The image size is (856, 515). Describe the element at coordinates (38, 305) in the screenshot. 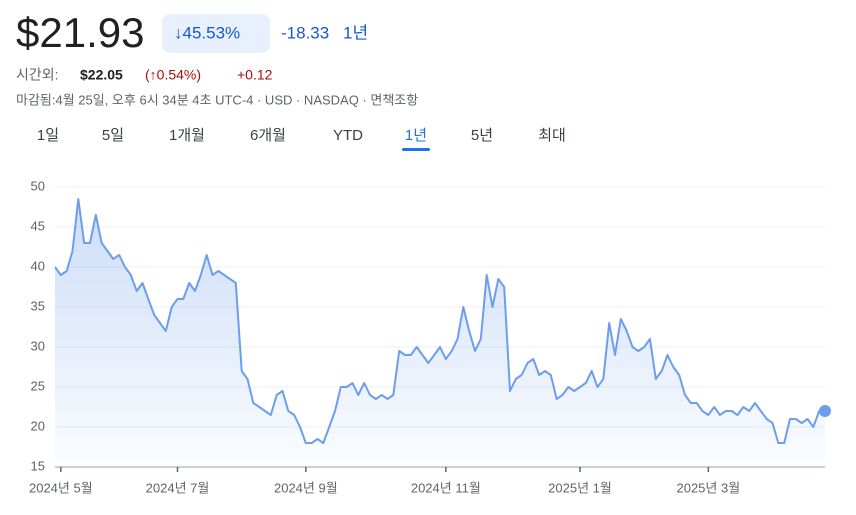

I see `y-tick-label: 35` at that location.